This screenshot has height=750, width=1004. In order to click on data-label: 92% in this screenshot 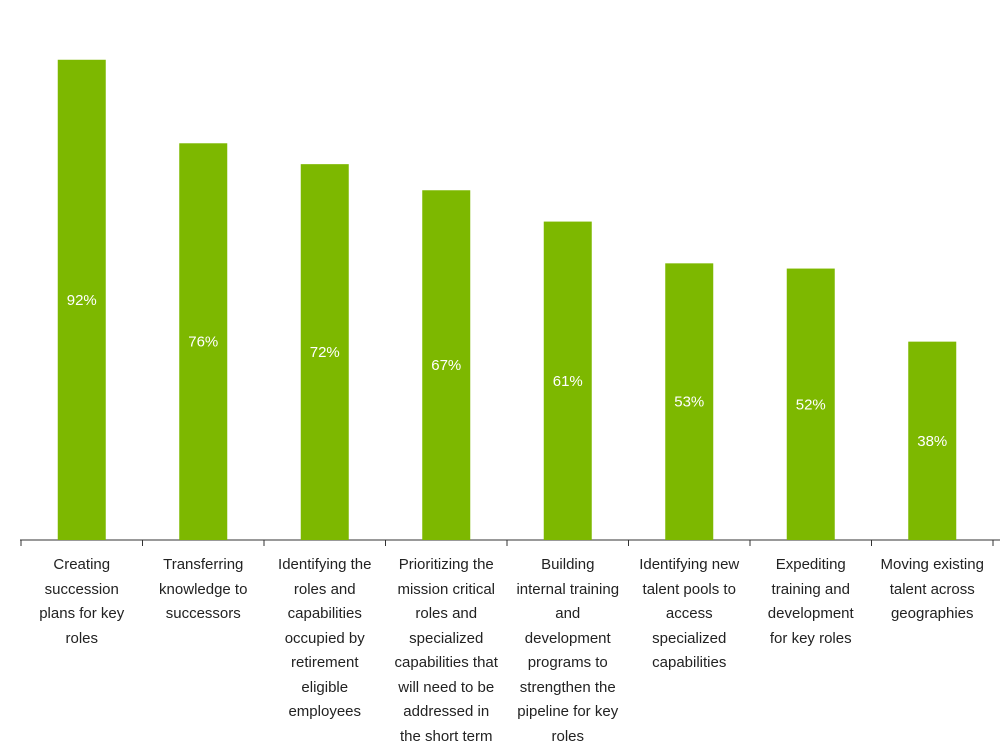, I will do `click(82, 300)`.